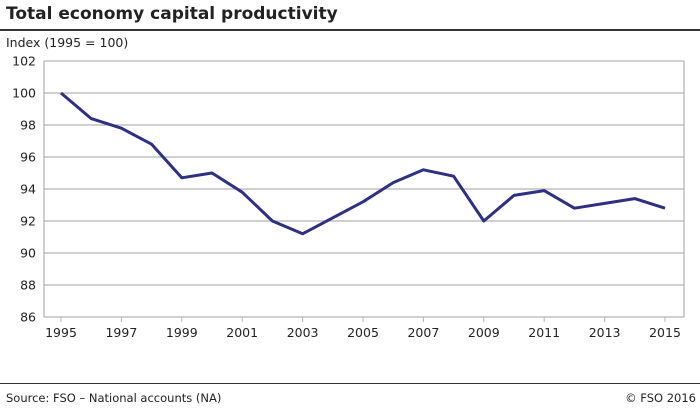 Image resolution: width=700 pixels, height=411 pixels. I want to click on y-tick-label: 86, so click(28, 317).